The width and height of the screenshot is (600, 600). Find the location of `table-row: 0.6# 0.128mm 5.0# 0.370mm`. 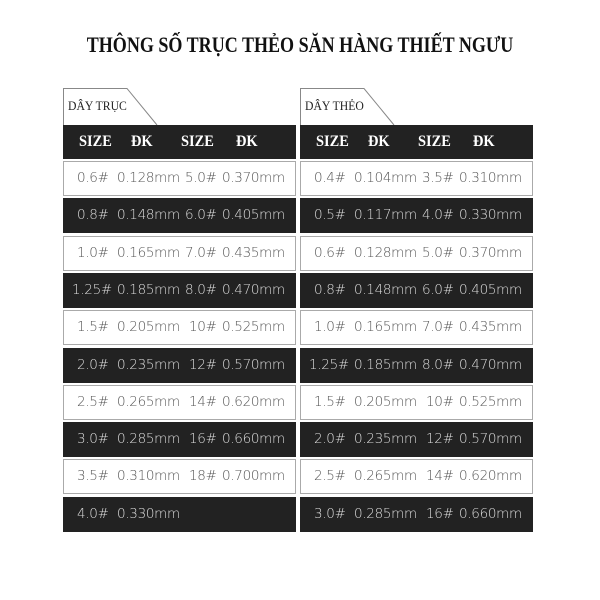

table-row: 0.6# 0.128mm 5.0# 0.370mm is located at coordinates (416, 253).